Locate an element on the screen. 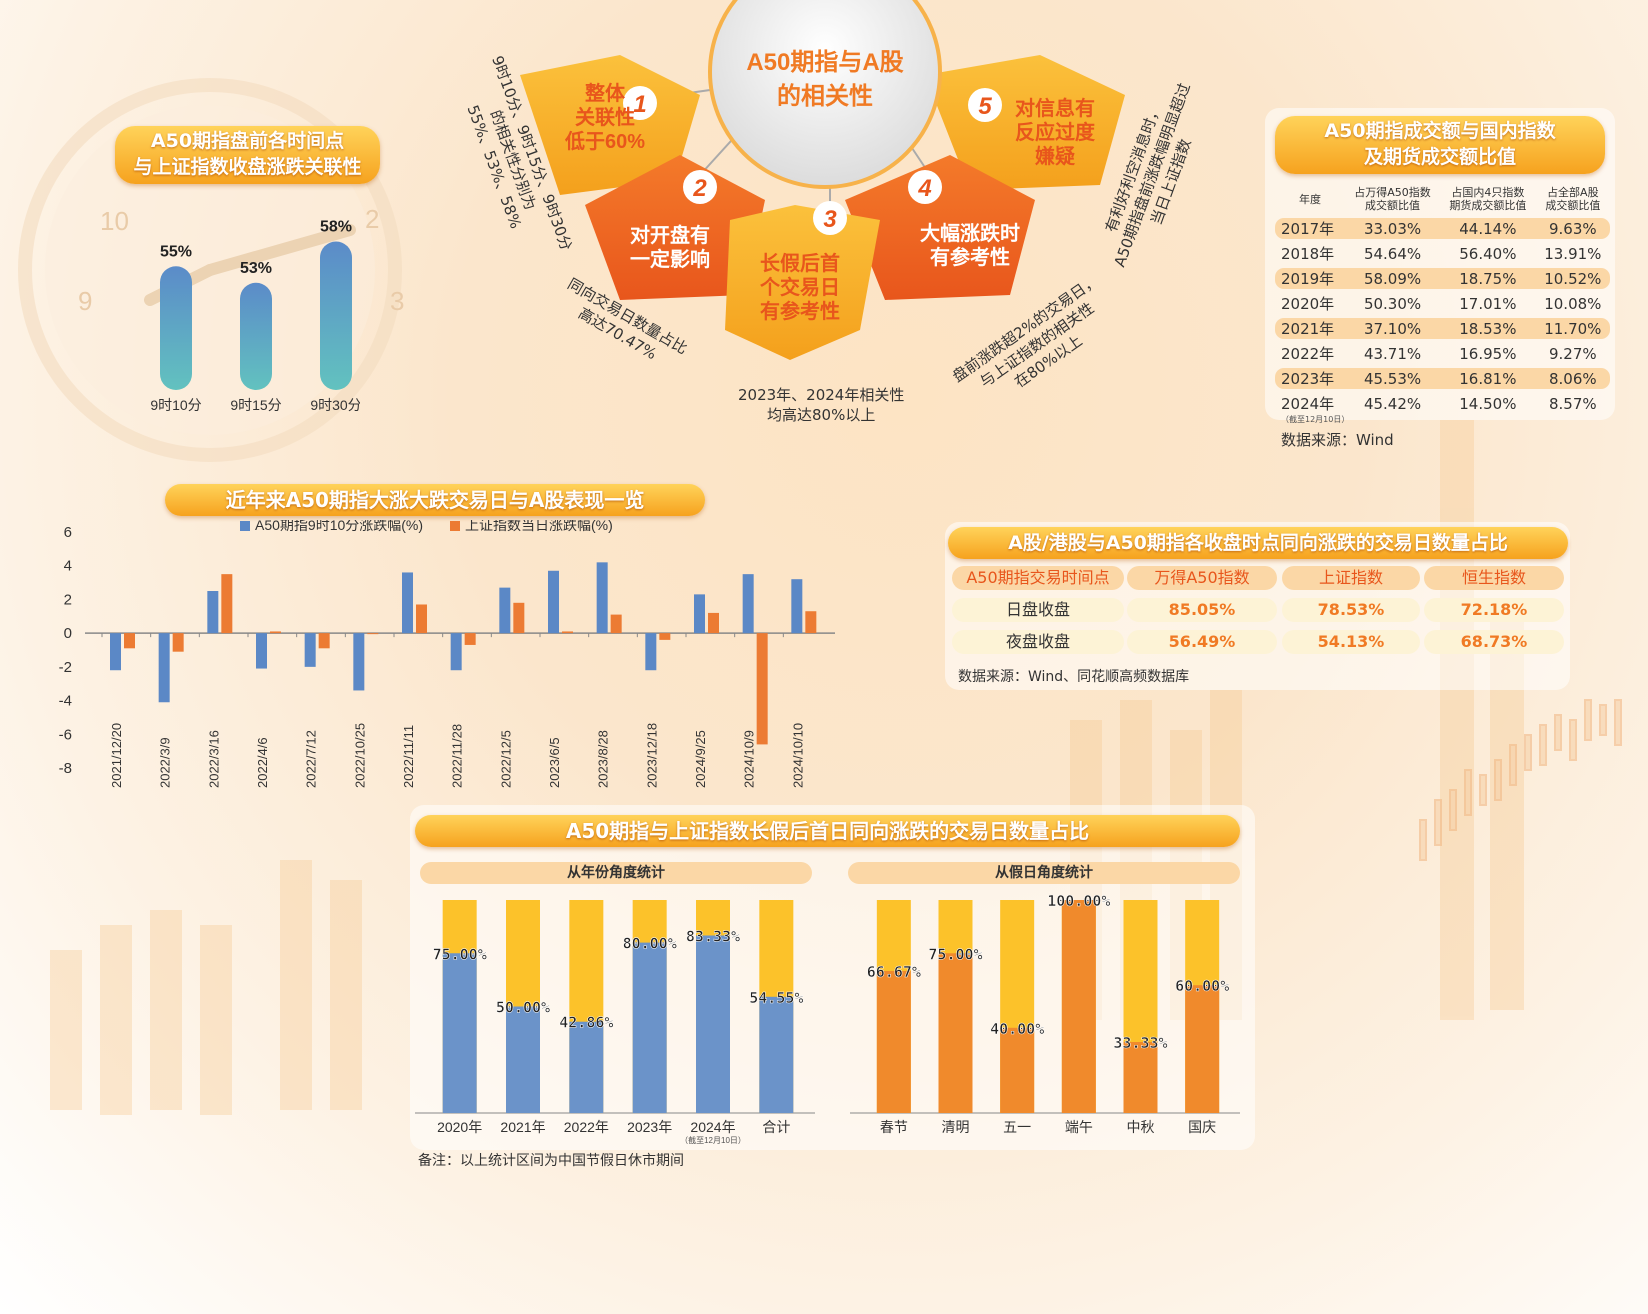 This screenshot has height=1314, width=1648. bigbar-category-label: 2024/10/9 is located at coordinates (749, 759).